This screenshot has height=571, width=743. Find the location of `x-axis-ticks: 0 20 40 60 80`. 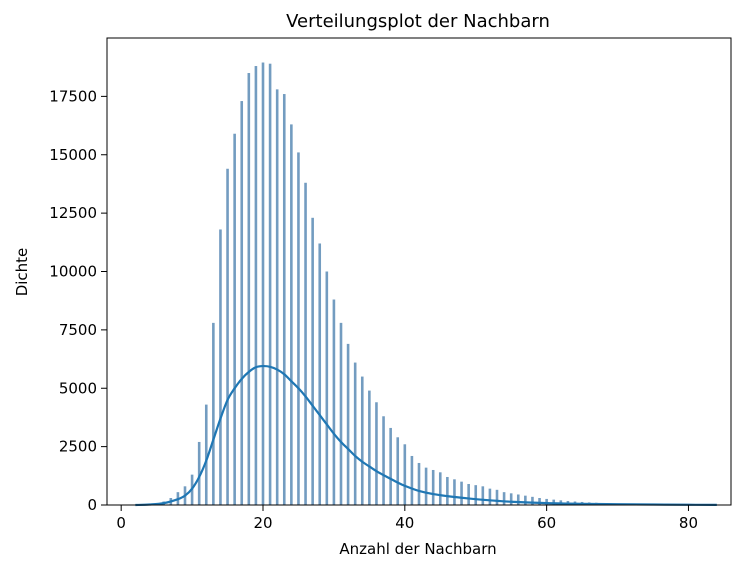

x-axis-ticks: 0 20 40 60 80 is located at coordinates (407, 518).